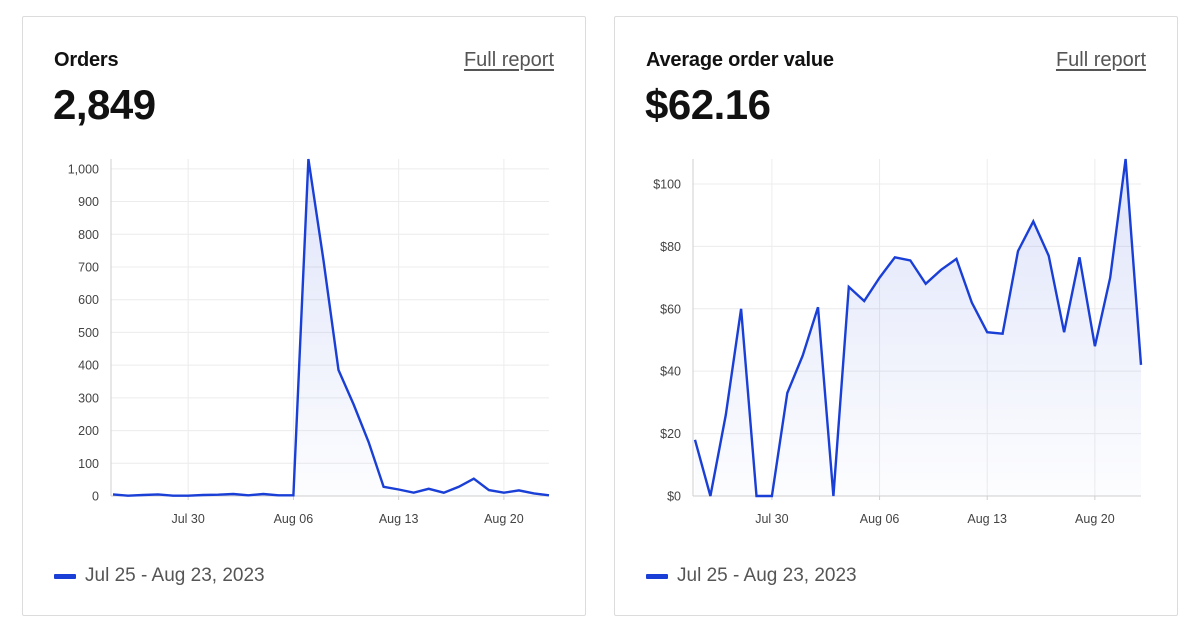 The width and height of the screenshot is (1200, 634). I want to click on y-tick-label: 700, so click(88, 267).